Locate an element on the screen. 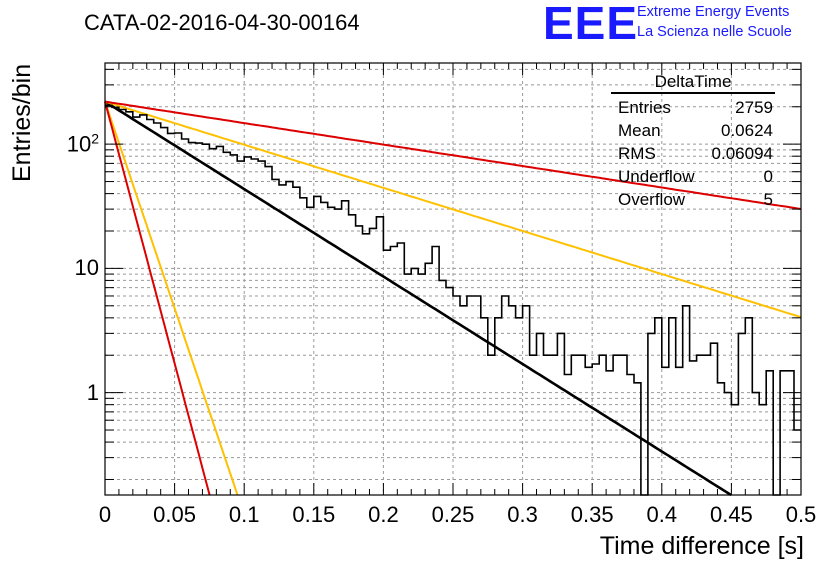 The width and height of the screenshot is (836, 572). logo-line-1: Extreme Energy Events is located at coordinates (713, 12).